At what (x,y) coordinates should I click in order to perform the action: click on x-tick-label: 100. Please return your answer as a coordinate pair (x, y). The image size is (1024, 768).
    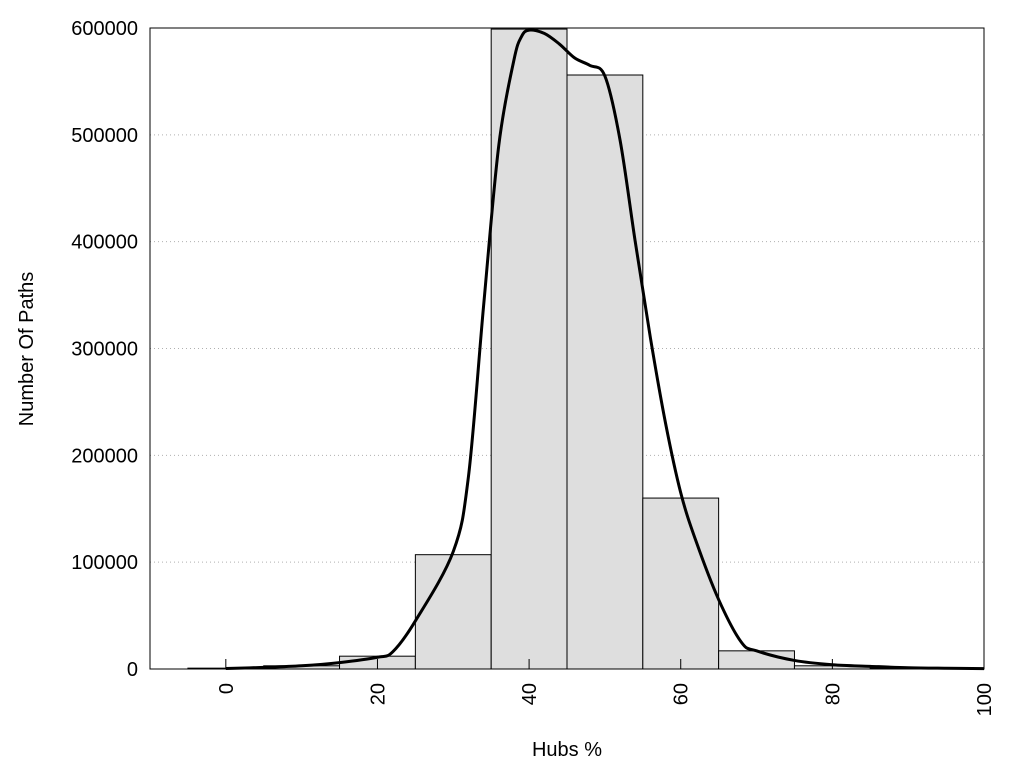
    Looking at the image, I should click on (985, 699).